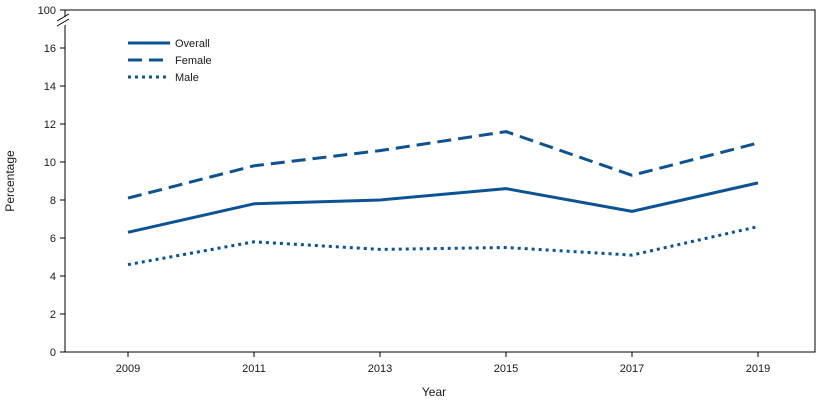  Describe the element at coordinates (443, 165) in the screenshot. I see `series-line-female` at that location.